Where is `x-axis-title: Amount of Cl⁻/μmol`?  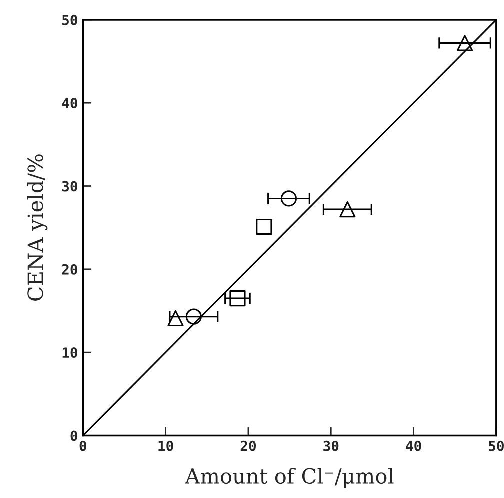
x-axis-title: Amount of Cl⁻/μmol is located at coordinates (289, 478).